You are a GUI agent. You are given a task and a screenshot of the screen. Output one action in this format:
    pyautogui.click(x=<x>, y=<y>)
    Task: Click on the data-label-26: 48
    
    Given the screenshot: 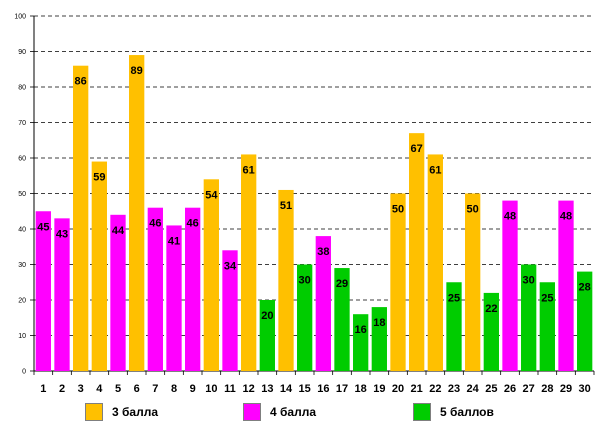 What is the action you would take?
    pyautogui.click(x=510, y=217)
    